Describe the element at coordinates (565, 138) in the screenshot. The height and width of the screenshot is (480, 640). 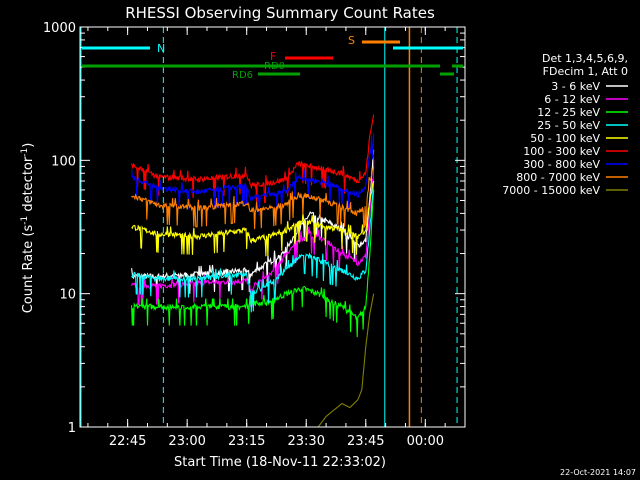
I see `legend-label-4: 50 - 100 keV` at that location.